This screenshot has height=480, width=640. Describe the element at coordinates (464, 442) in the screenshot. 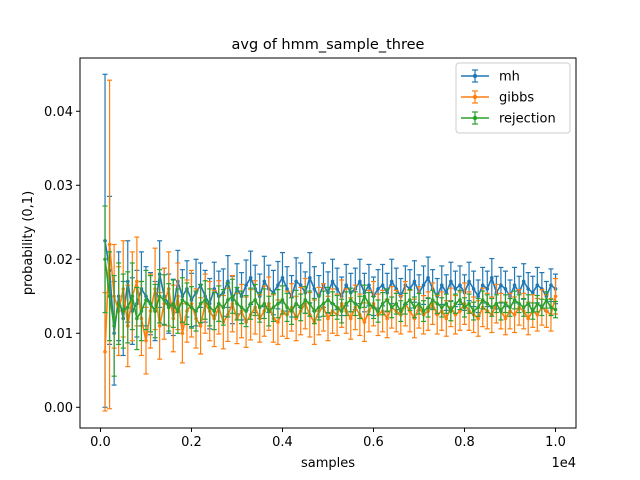

I see `x-tick-label: 0.8` at that location.